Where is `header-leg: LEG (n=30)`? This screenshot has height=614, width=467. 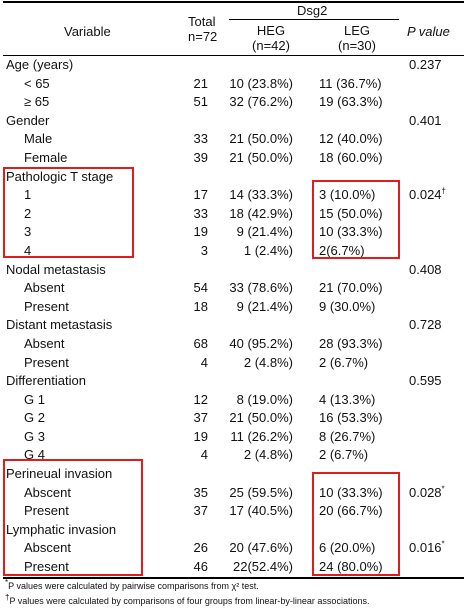
header-leg: LEG (n=30) is located at coordinates (357, 38).